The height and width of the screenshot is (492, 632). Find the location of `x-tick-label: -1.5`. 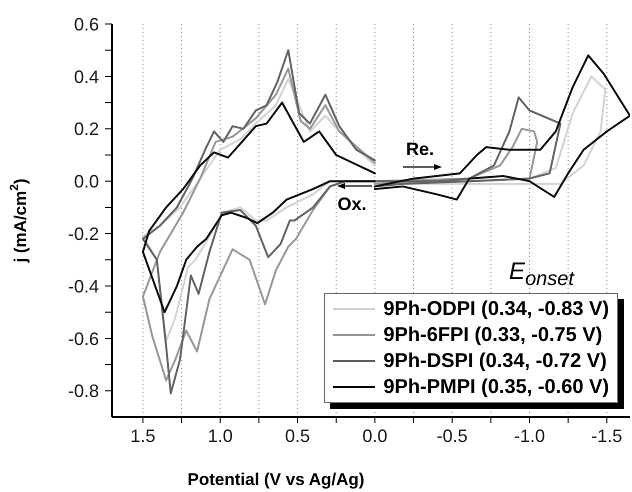

x-tick-label: -1.5 is located at coordinates (606, 436).